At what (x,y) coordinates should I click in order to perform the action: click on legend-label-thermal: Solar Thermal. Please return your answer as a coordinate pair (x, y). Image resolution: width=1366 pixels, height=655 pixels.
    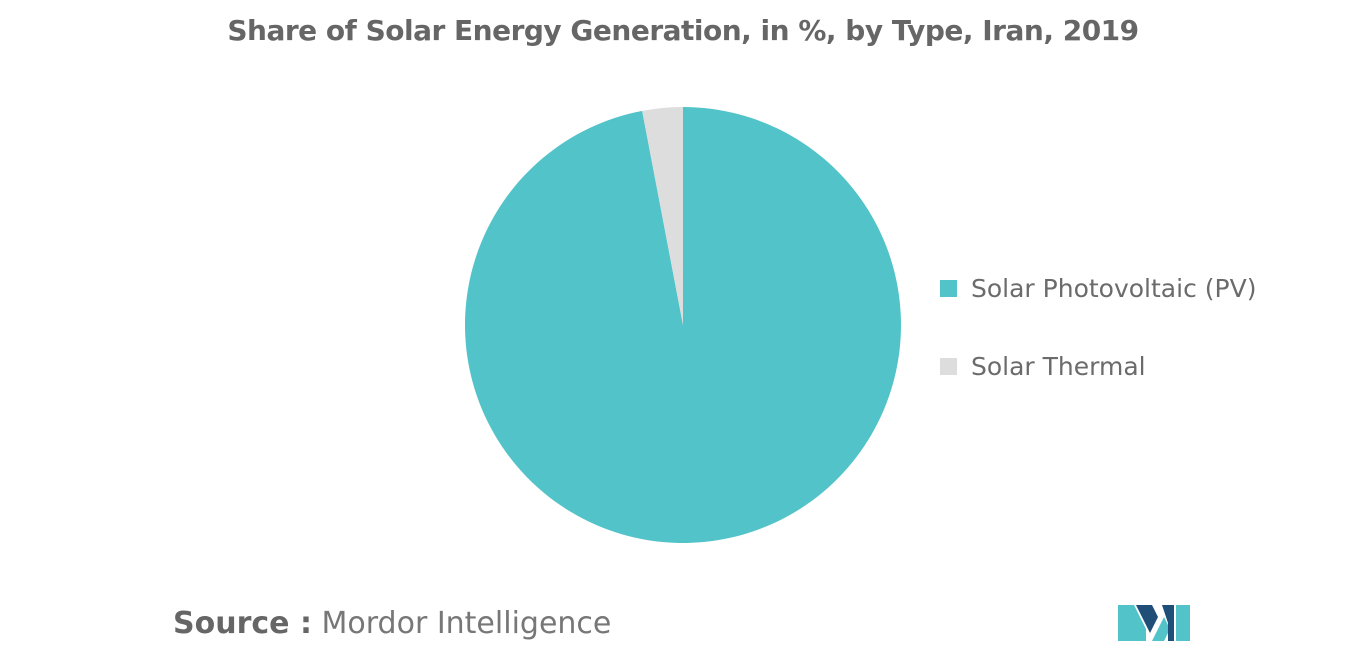
    Looking at the image, I should click on (1058, 366).